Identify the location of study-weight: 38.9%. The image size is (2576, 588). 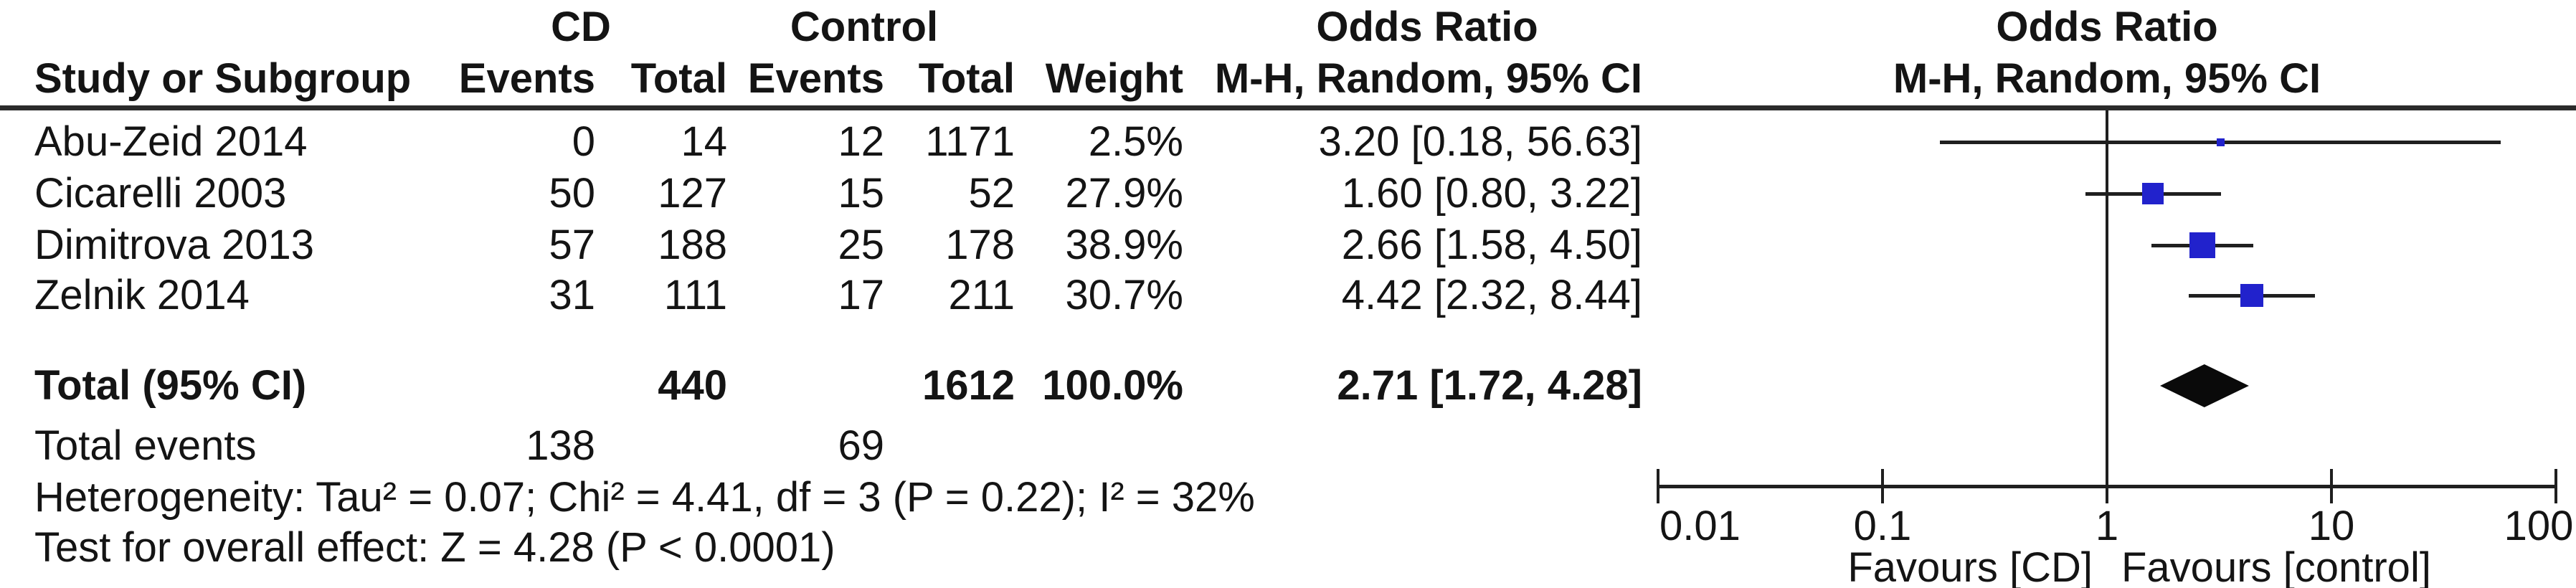
(1124, 245).